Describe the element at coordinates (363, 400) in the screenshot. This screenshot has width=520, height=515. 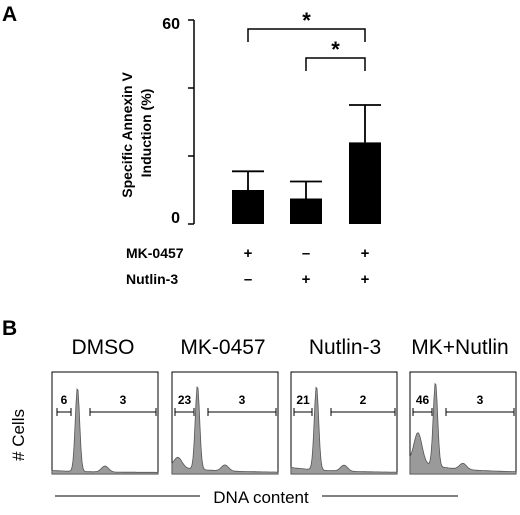
I see `gate-right-value-3: 2` at that location.